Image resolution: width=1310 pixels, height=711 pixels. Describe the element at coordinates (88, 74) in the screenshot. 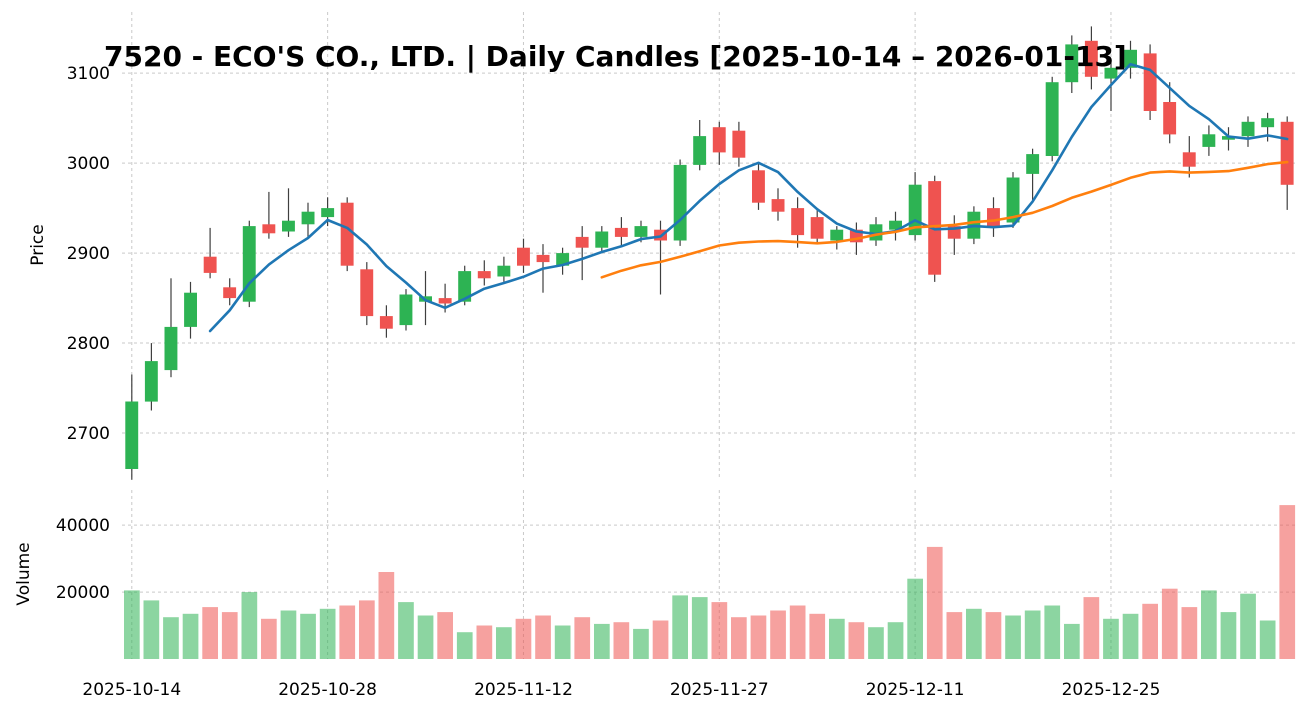

I see `price-tick-label: 3100` at that location.